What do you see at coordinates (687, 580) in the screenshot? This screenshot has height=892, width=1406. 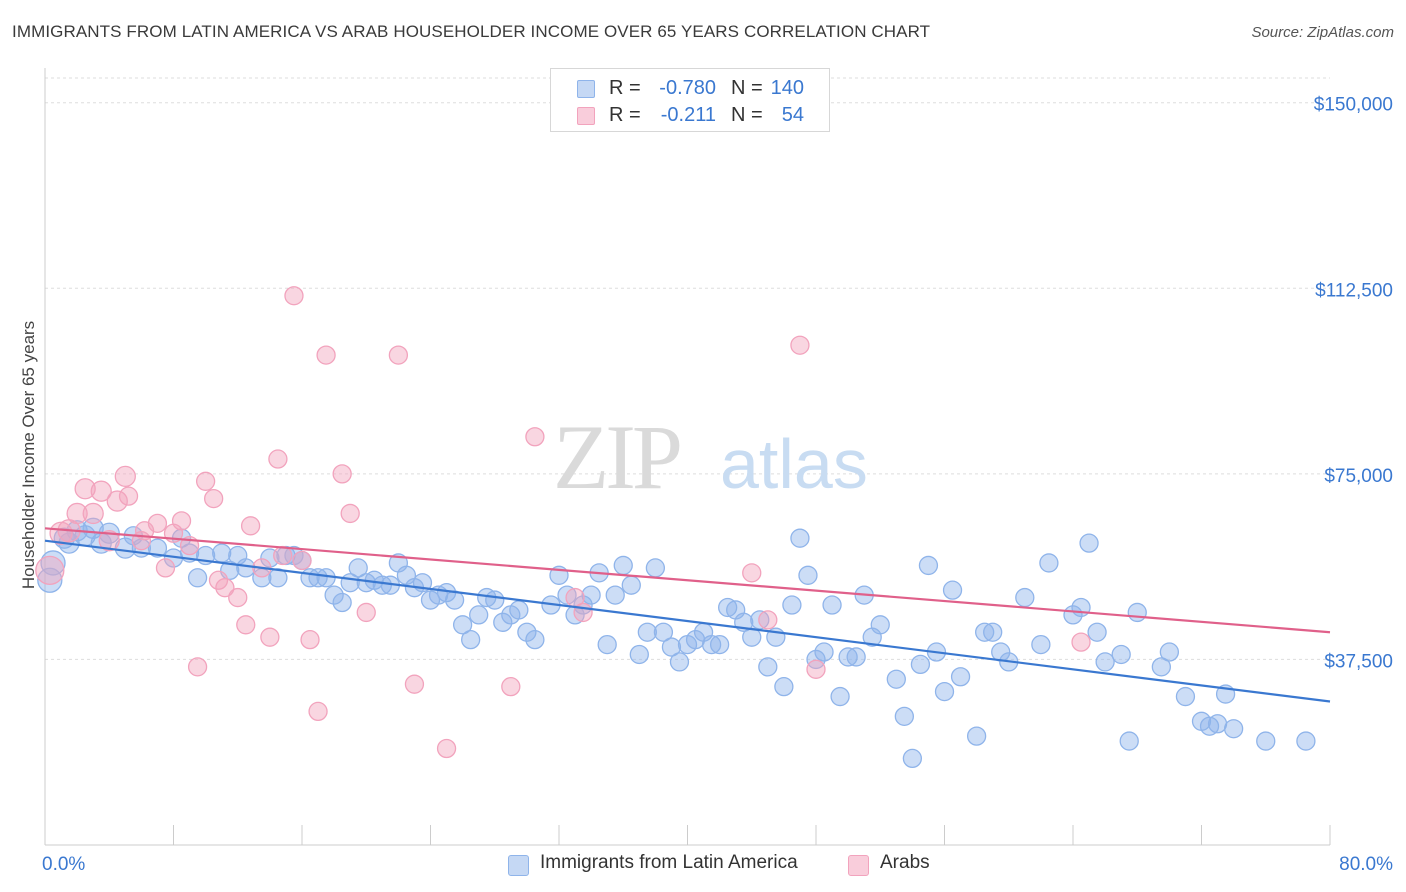 I see `arabs-trend-line` at bounding box center [687, 580].